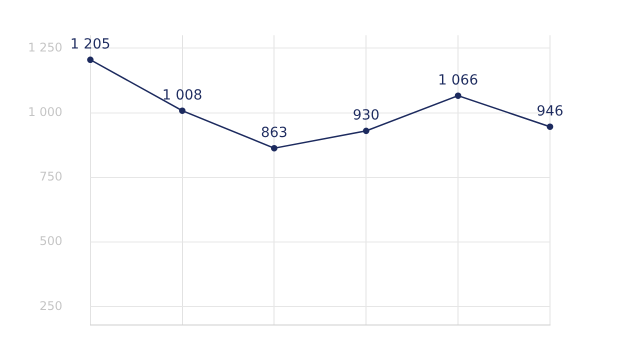 This screenshot has height=360, width=640. I want to click on y-tick-label: 750, so click(50, 177).